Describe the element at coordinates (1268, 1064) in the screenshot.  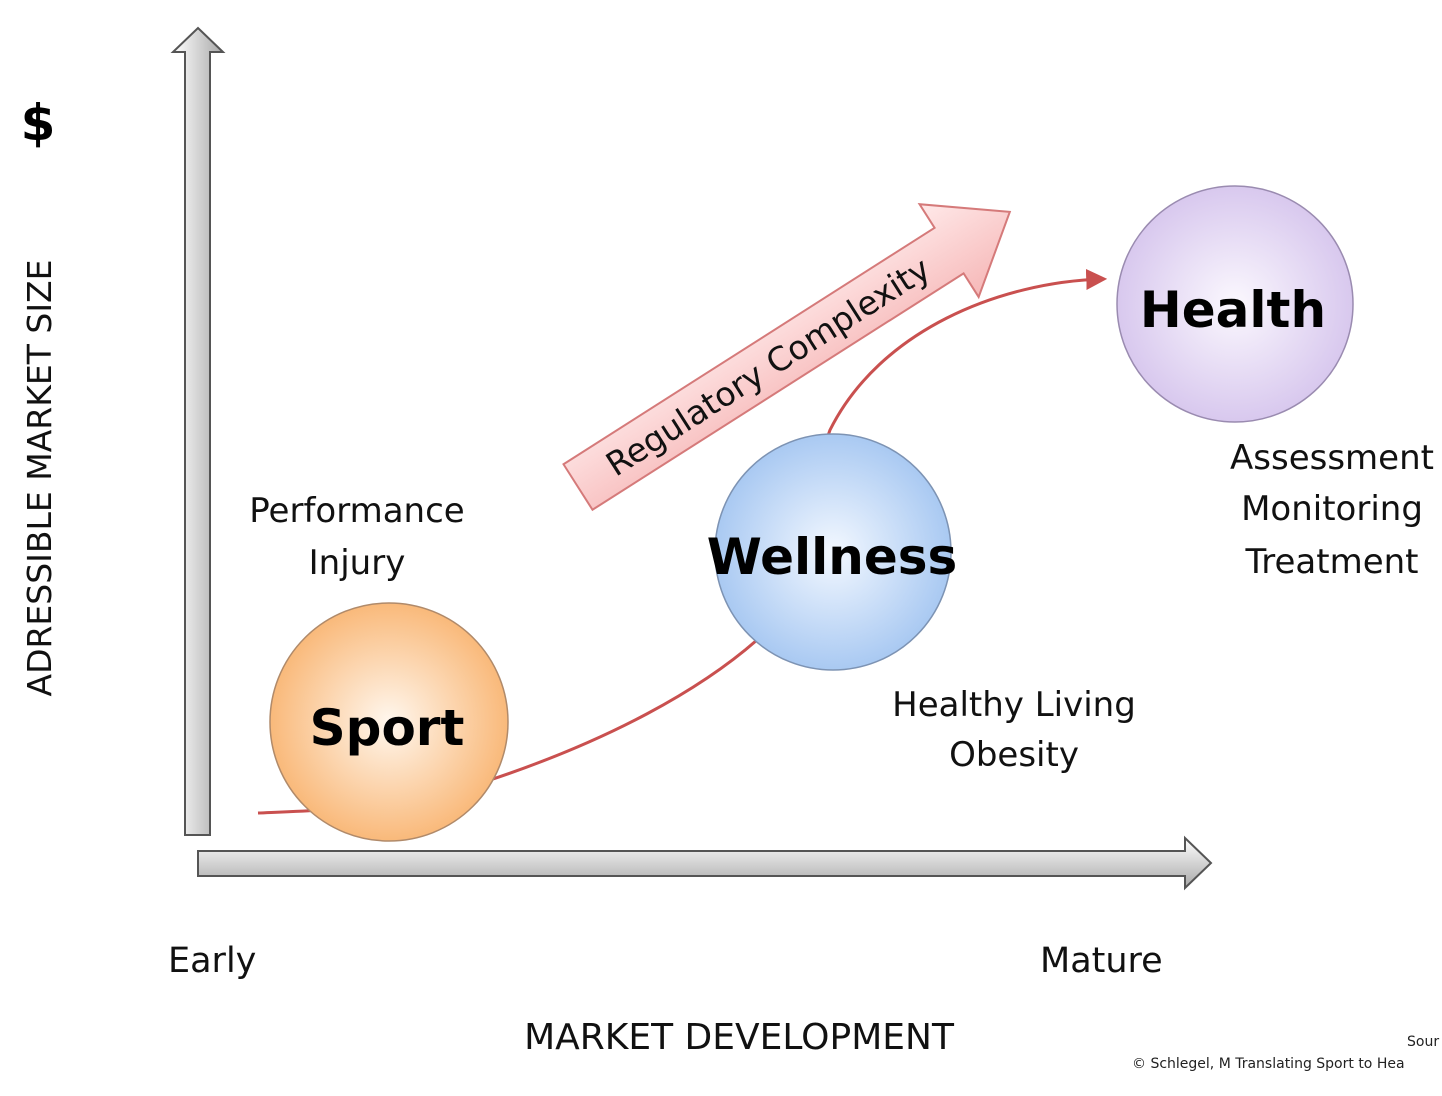
I see `source-line-2: © Schlegel, M Translating Sport to Hea` at that location.